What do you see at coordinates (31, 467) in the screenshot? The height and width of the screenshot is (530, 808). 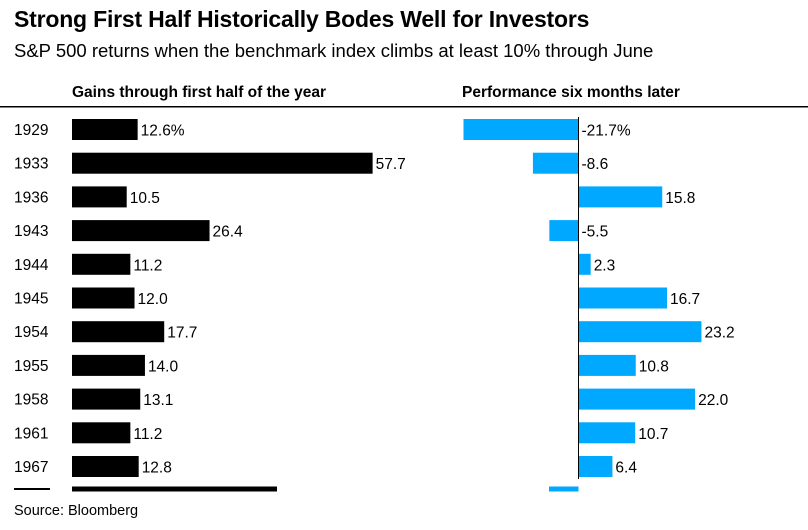 I see `year-label: 1967` at bounding box center [31, 467].